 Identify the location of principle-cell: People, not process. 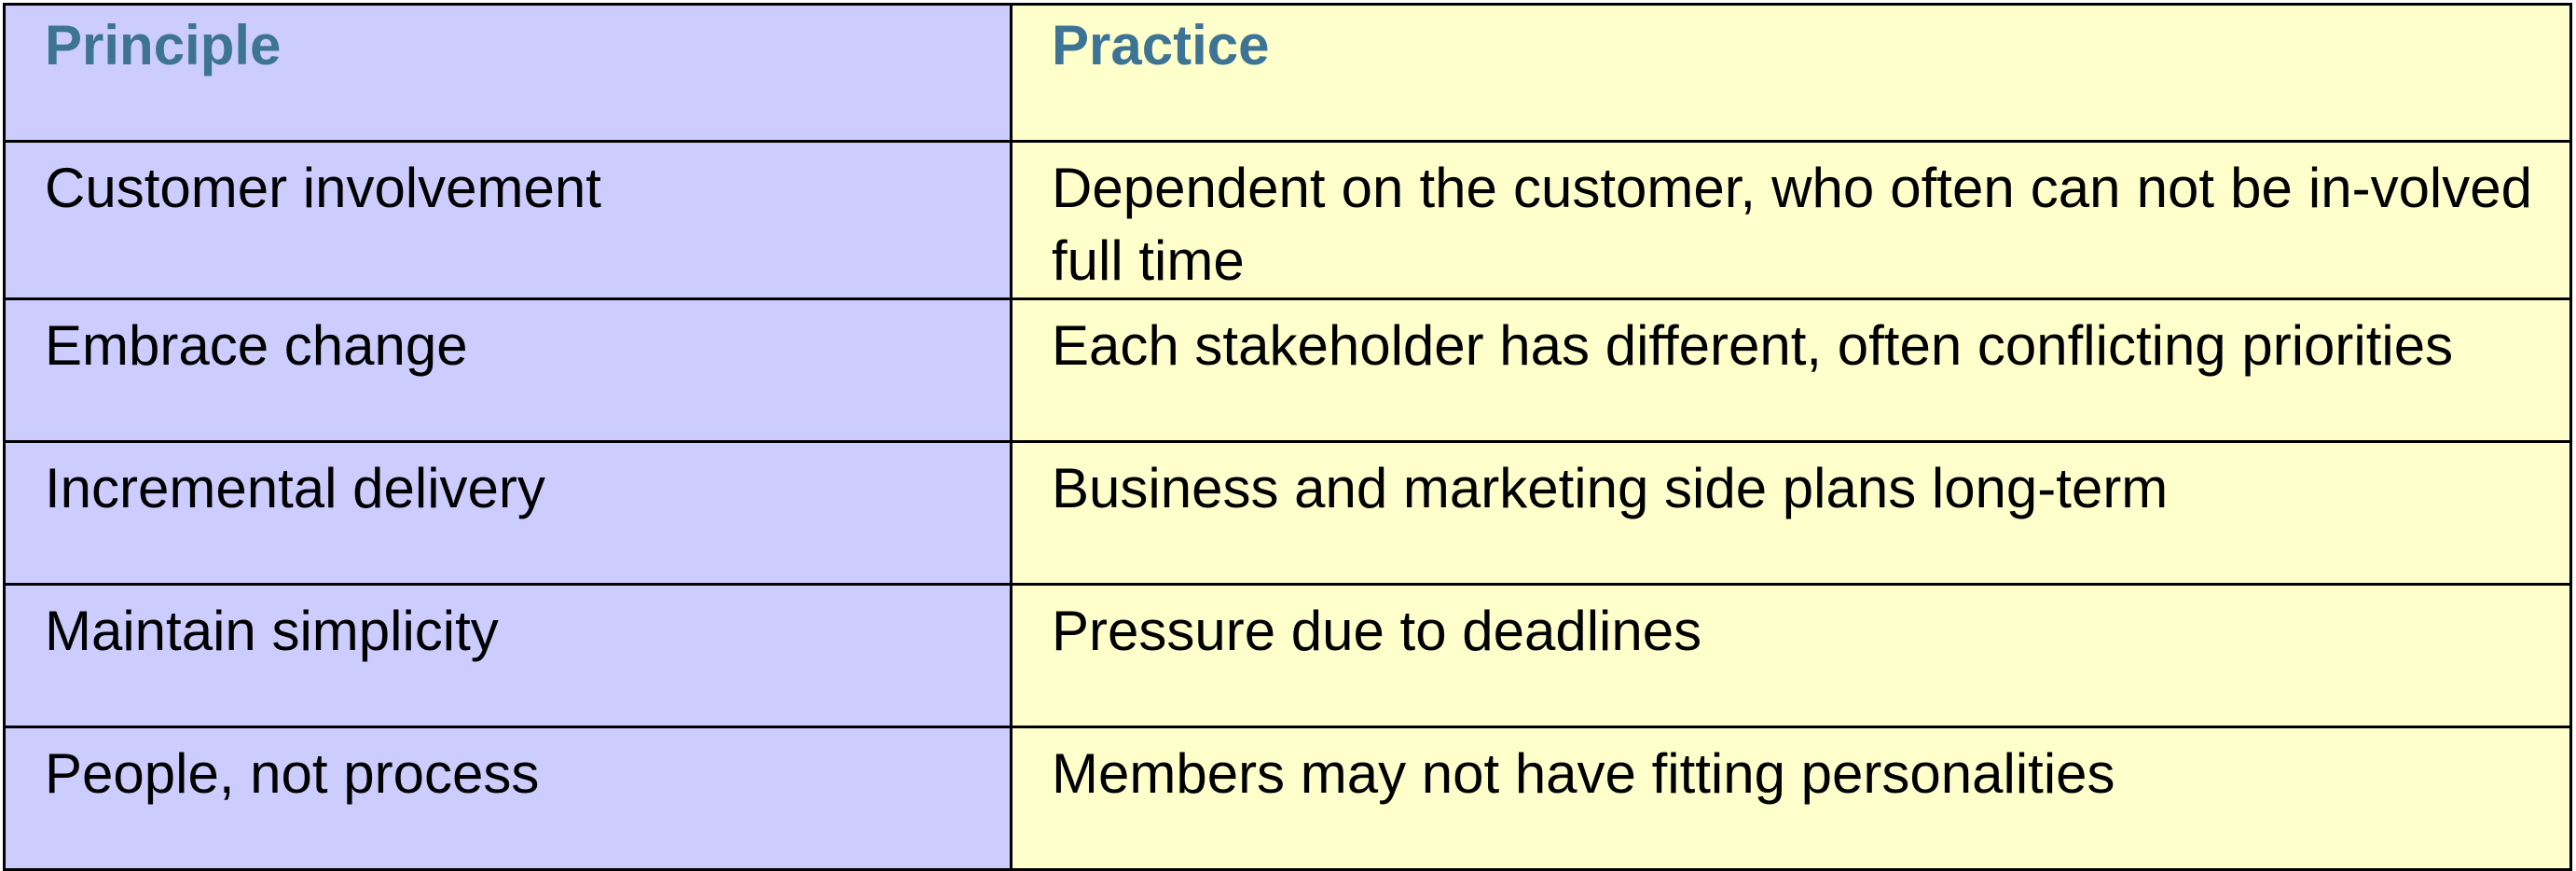
(507, 799).